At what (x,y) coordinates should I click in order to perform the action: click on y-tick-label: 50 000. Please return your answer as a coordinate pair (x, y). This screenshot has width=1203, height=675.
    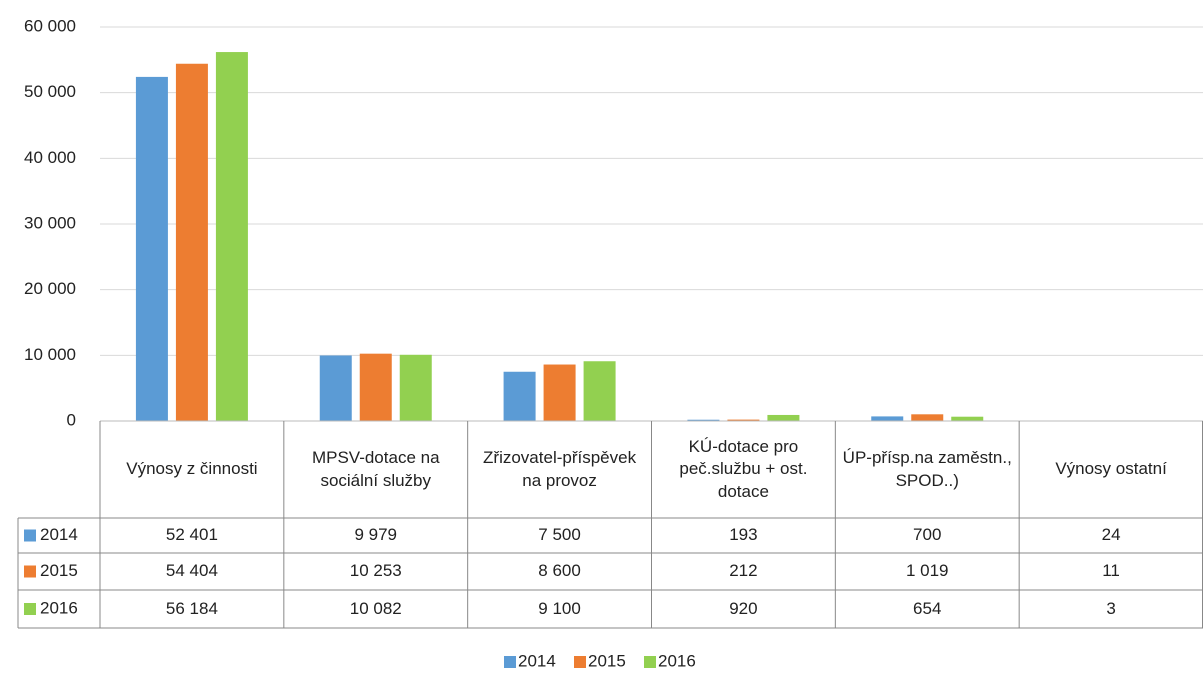
    Looking at the image, I should click on (50, 91).